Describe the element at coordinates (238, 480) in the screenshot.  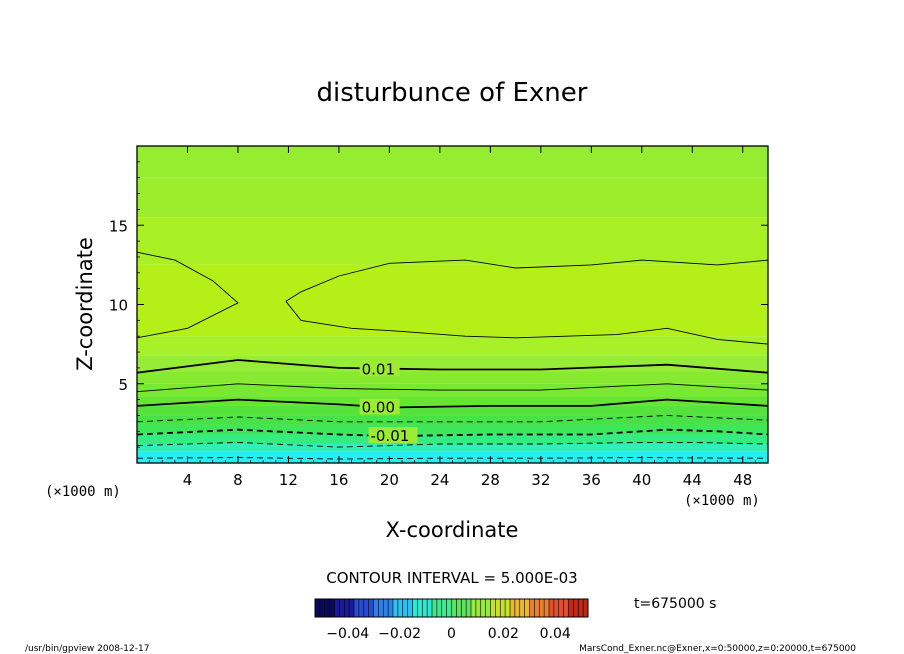
I see `x-tick-label-1: 8` at that location.